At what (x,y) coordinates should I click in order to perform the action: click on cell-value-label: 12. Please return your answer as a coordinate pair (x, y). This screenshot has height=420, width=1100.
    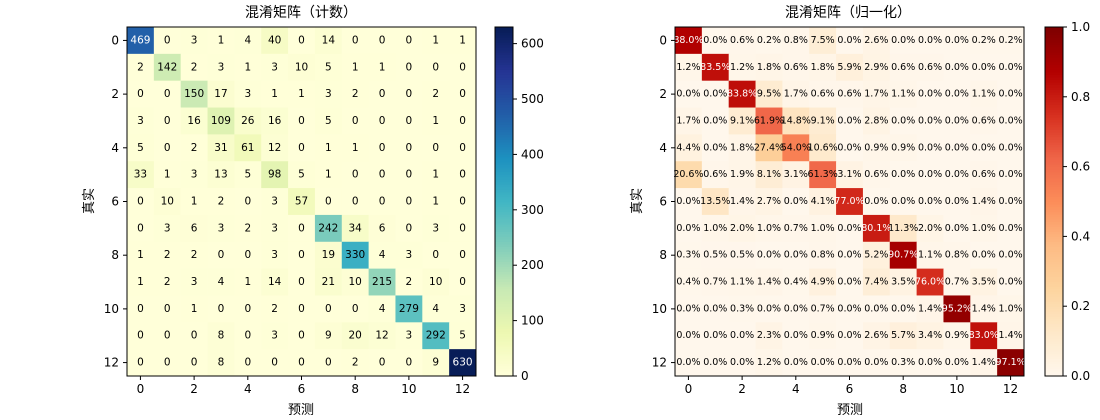
    Looking at the image, I should click on (274, 148).